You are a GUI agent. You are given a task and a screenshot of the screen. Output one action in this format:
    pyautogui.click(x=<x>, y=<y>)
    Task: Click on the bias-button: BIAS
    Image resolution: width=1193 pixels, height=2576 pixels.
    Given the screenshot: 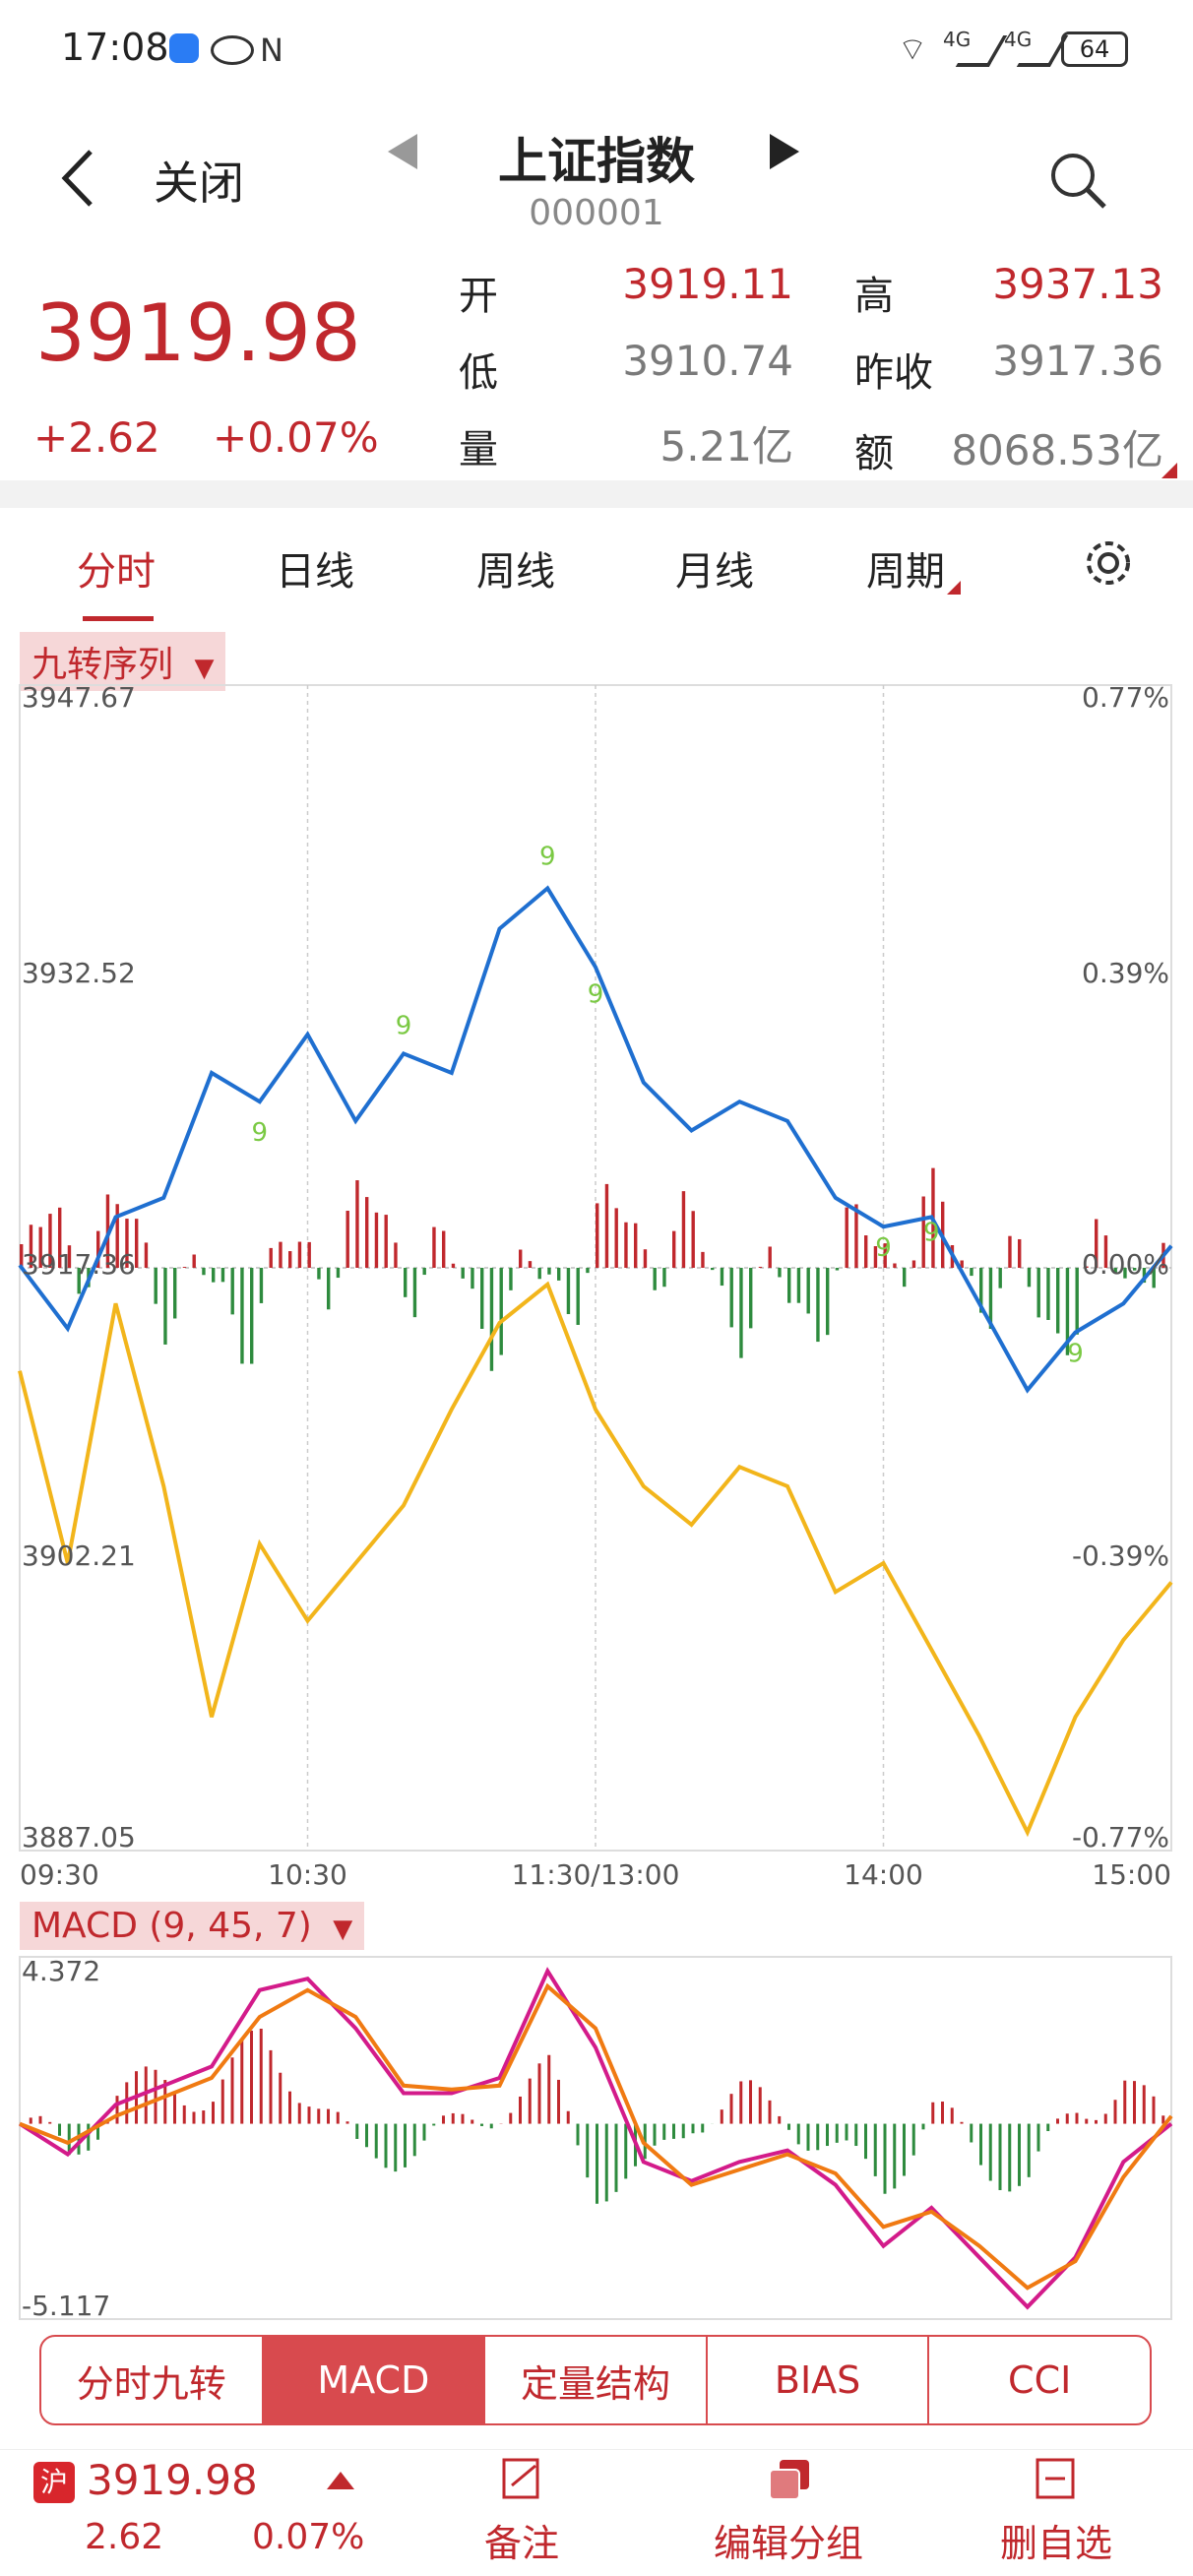 What is the action you would take?
    pyautogui.click(x=819, y=2380)
    